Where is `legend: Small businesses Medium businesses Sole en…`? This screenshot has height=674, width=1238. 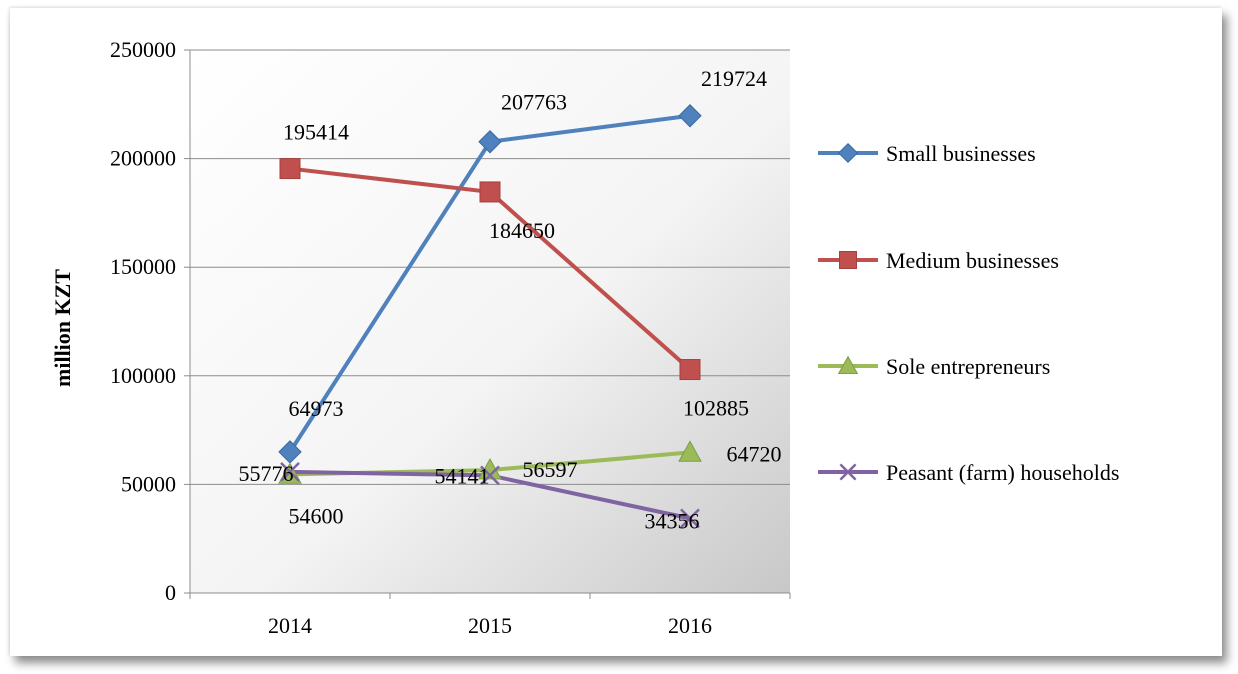
legend: Small businesses Medium businesses Sole en… is located at coordinates (968, 313).